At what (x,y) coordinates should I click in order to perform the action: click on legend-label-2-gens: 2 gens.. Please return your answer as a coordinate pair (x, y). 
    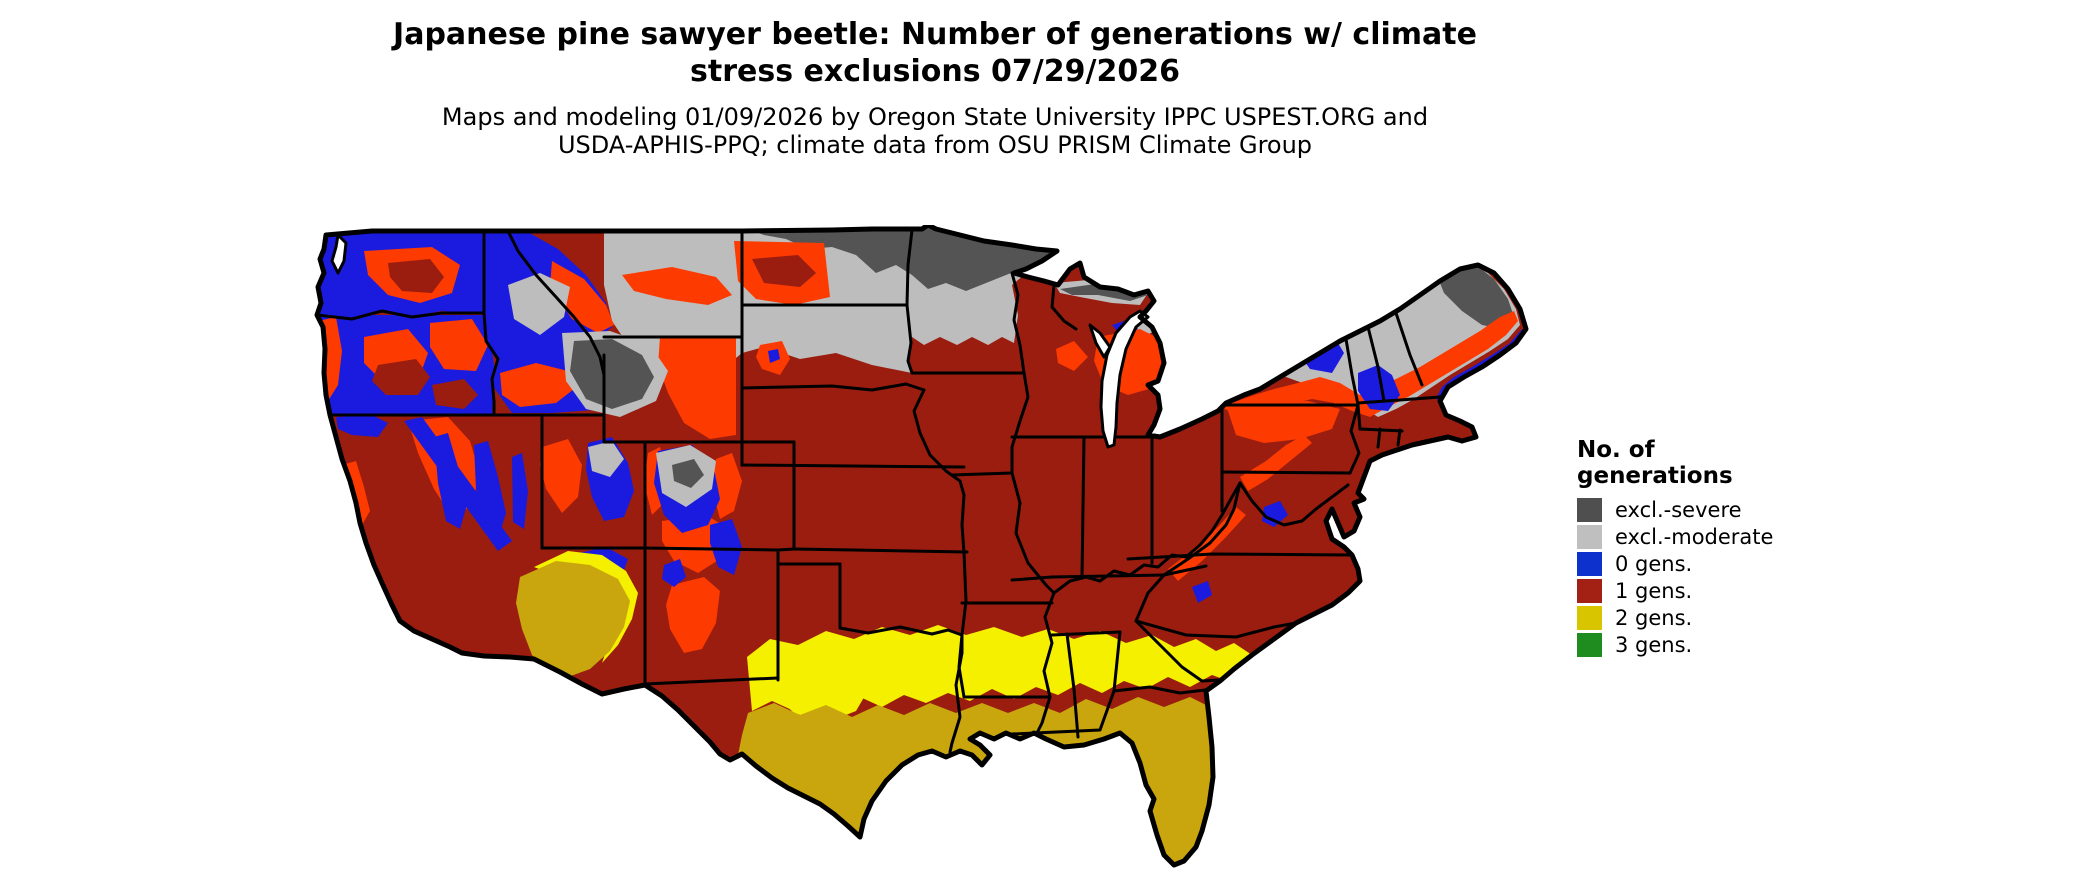
    Looking at the image, I should click on (1654, 618).